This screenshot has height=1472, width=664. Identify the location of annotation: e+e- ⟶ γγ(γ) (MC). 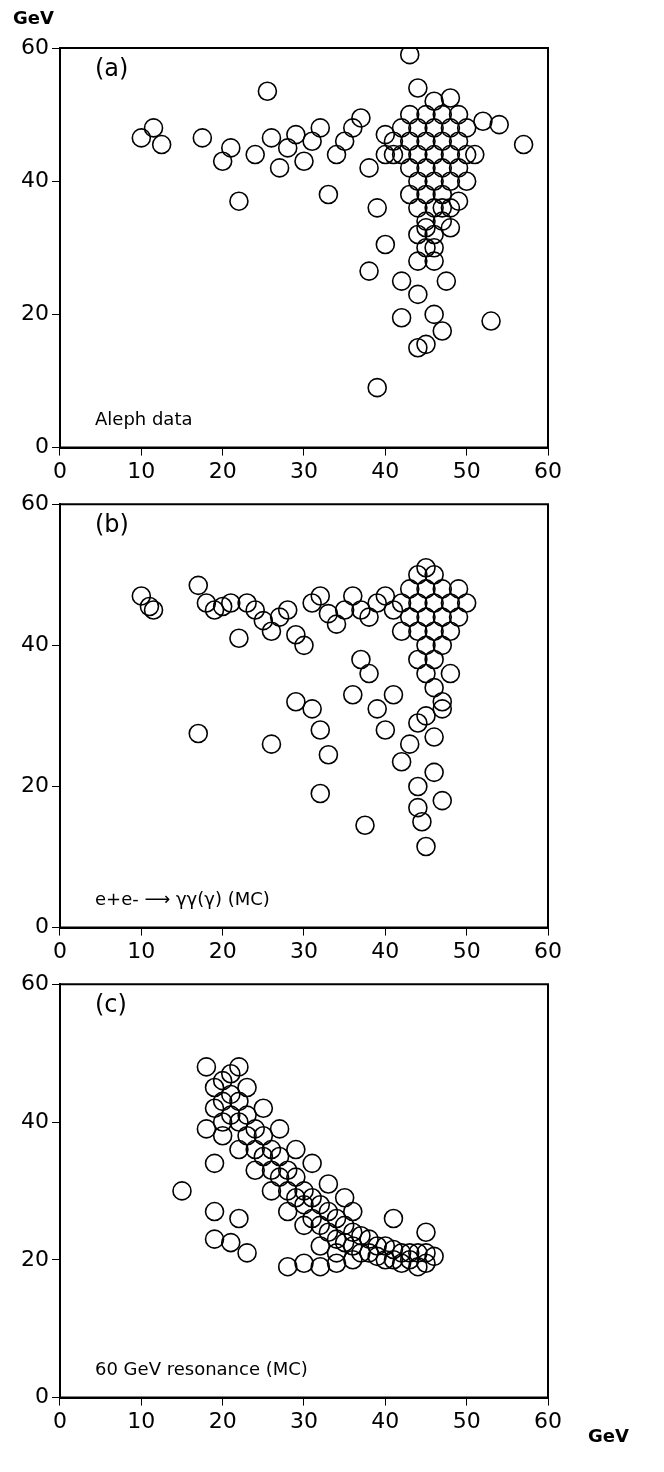
(182, 899).